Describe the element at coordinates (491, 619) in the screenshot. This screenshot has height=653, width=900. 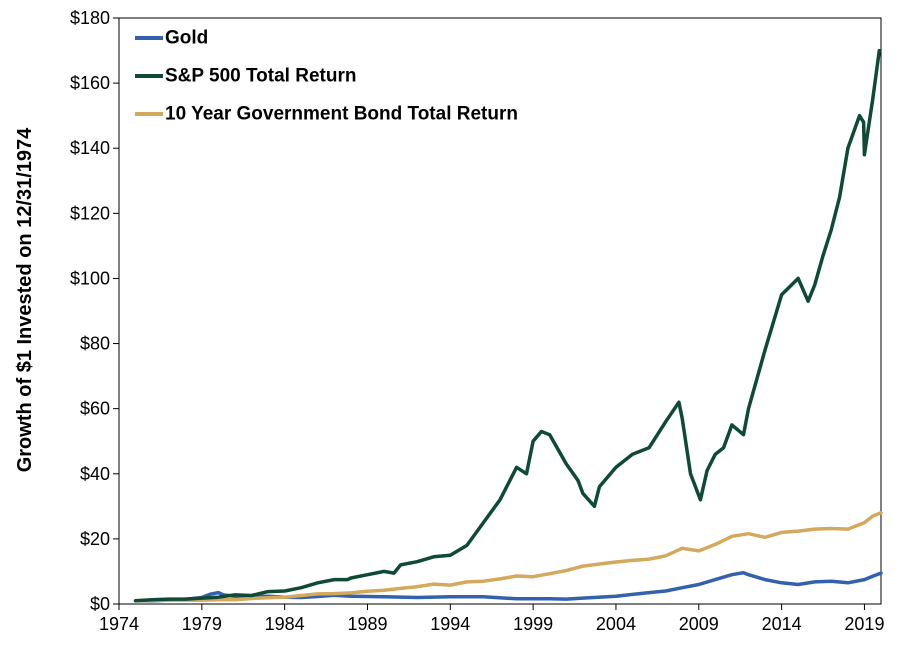
I see `x-axis: 1974 1979 1984 1989 1994 1999 2004 2009 2014 2019` at that location.